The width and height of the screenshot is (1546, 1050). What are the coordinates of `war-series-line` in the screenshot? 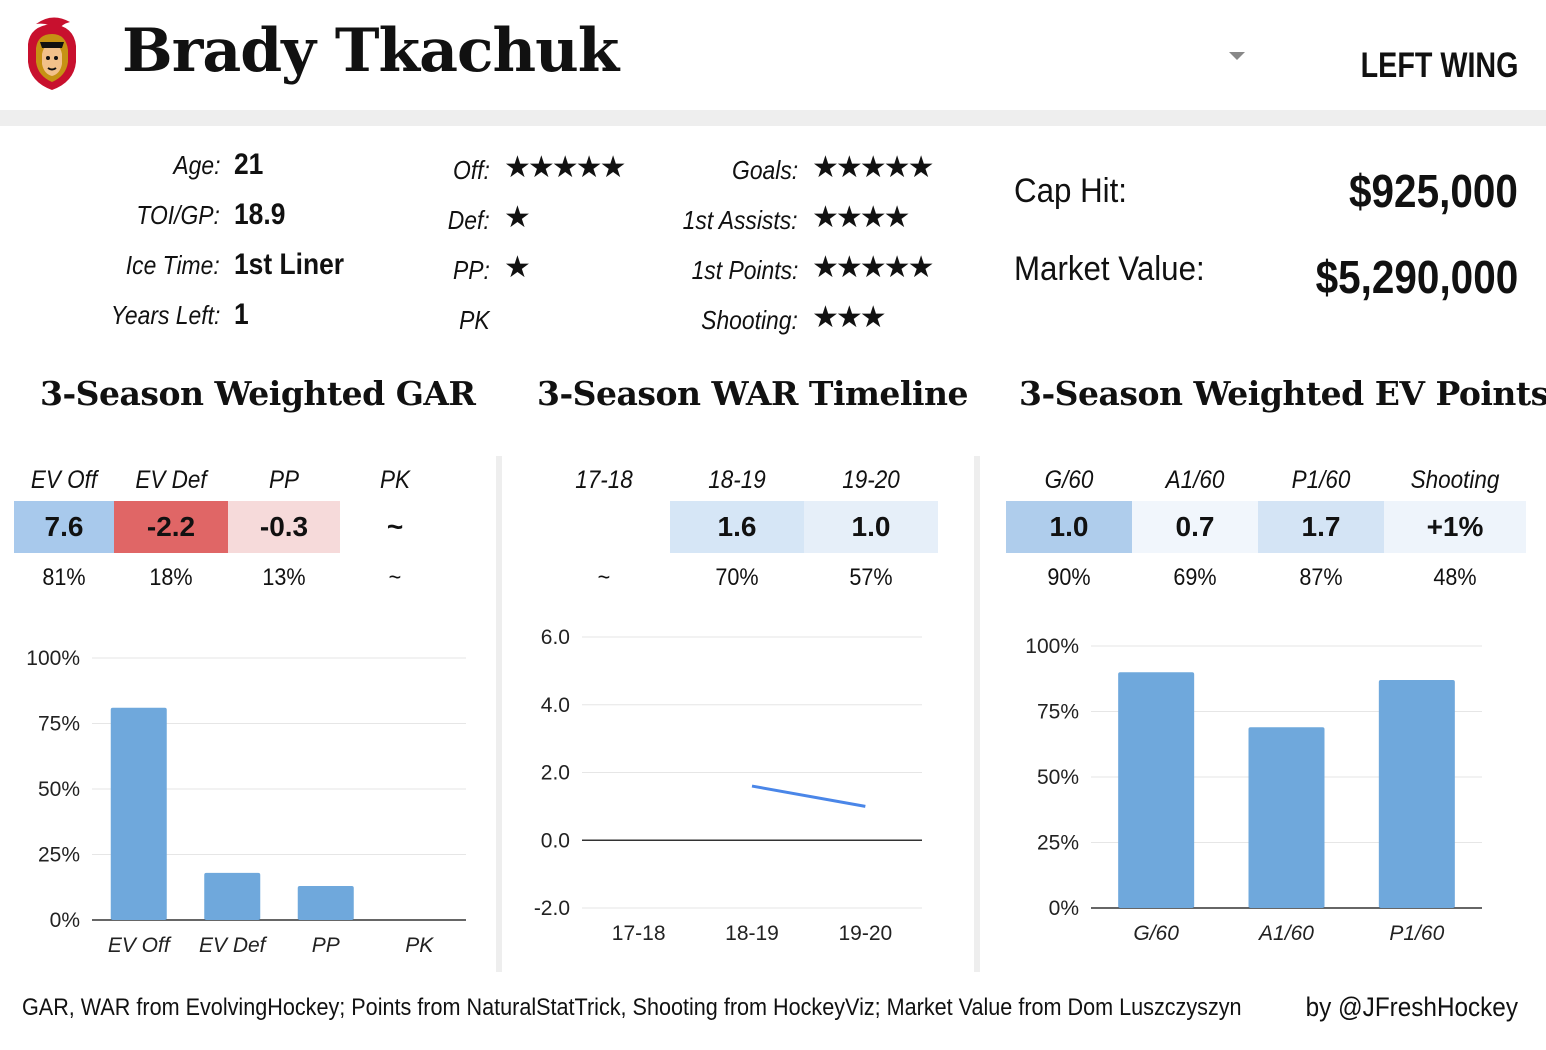 It's located at (808, 796).